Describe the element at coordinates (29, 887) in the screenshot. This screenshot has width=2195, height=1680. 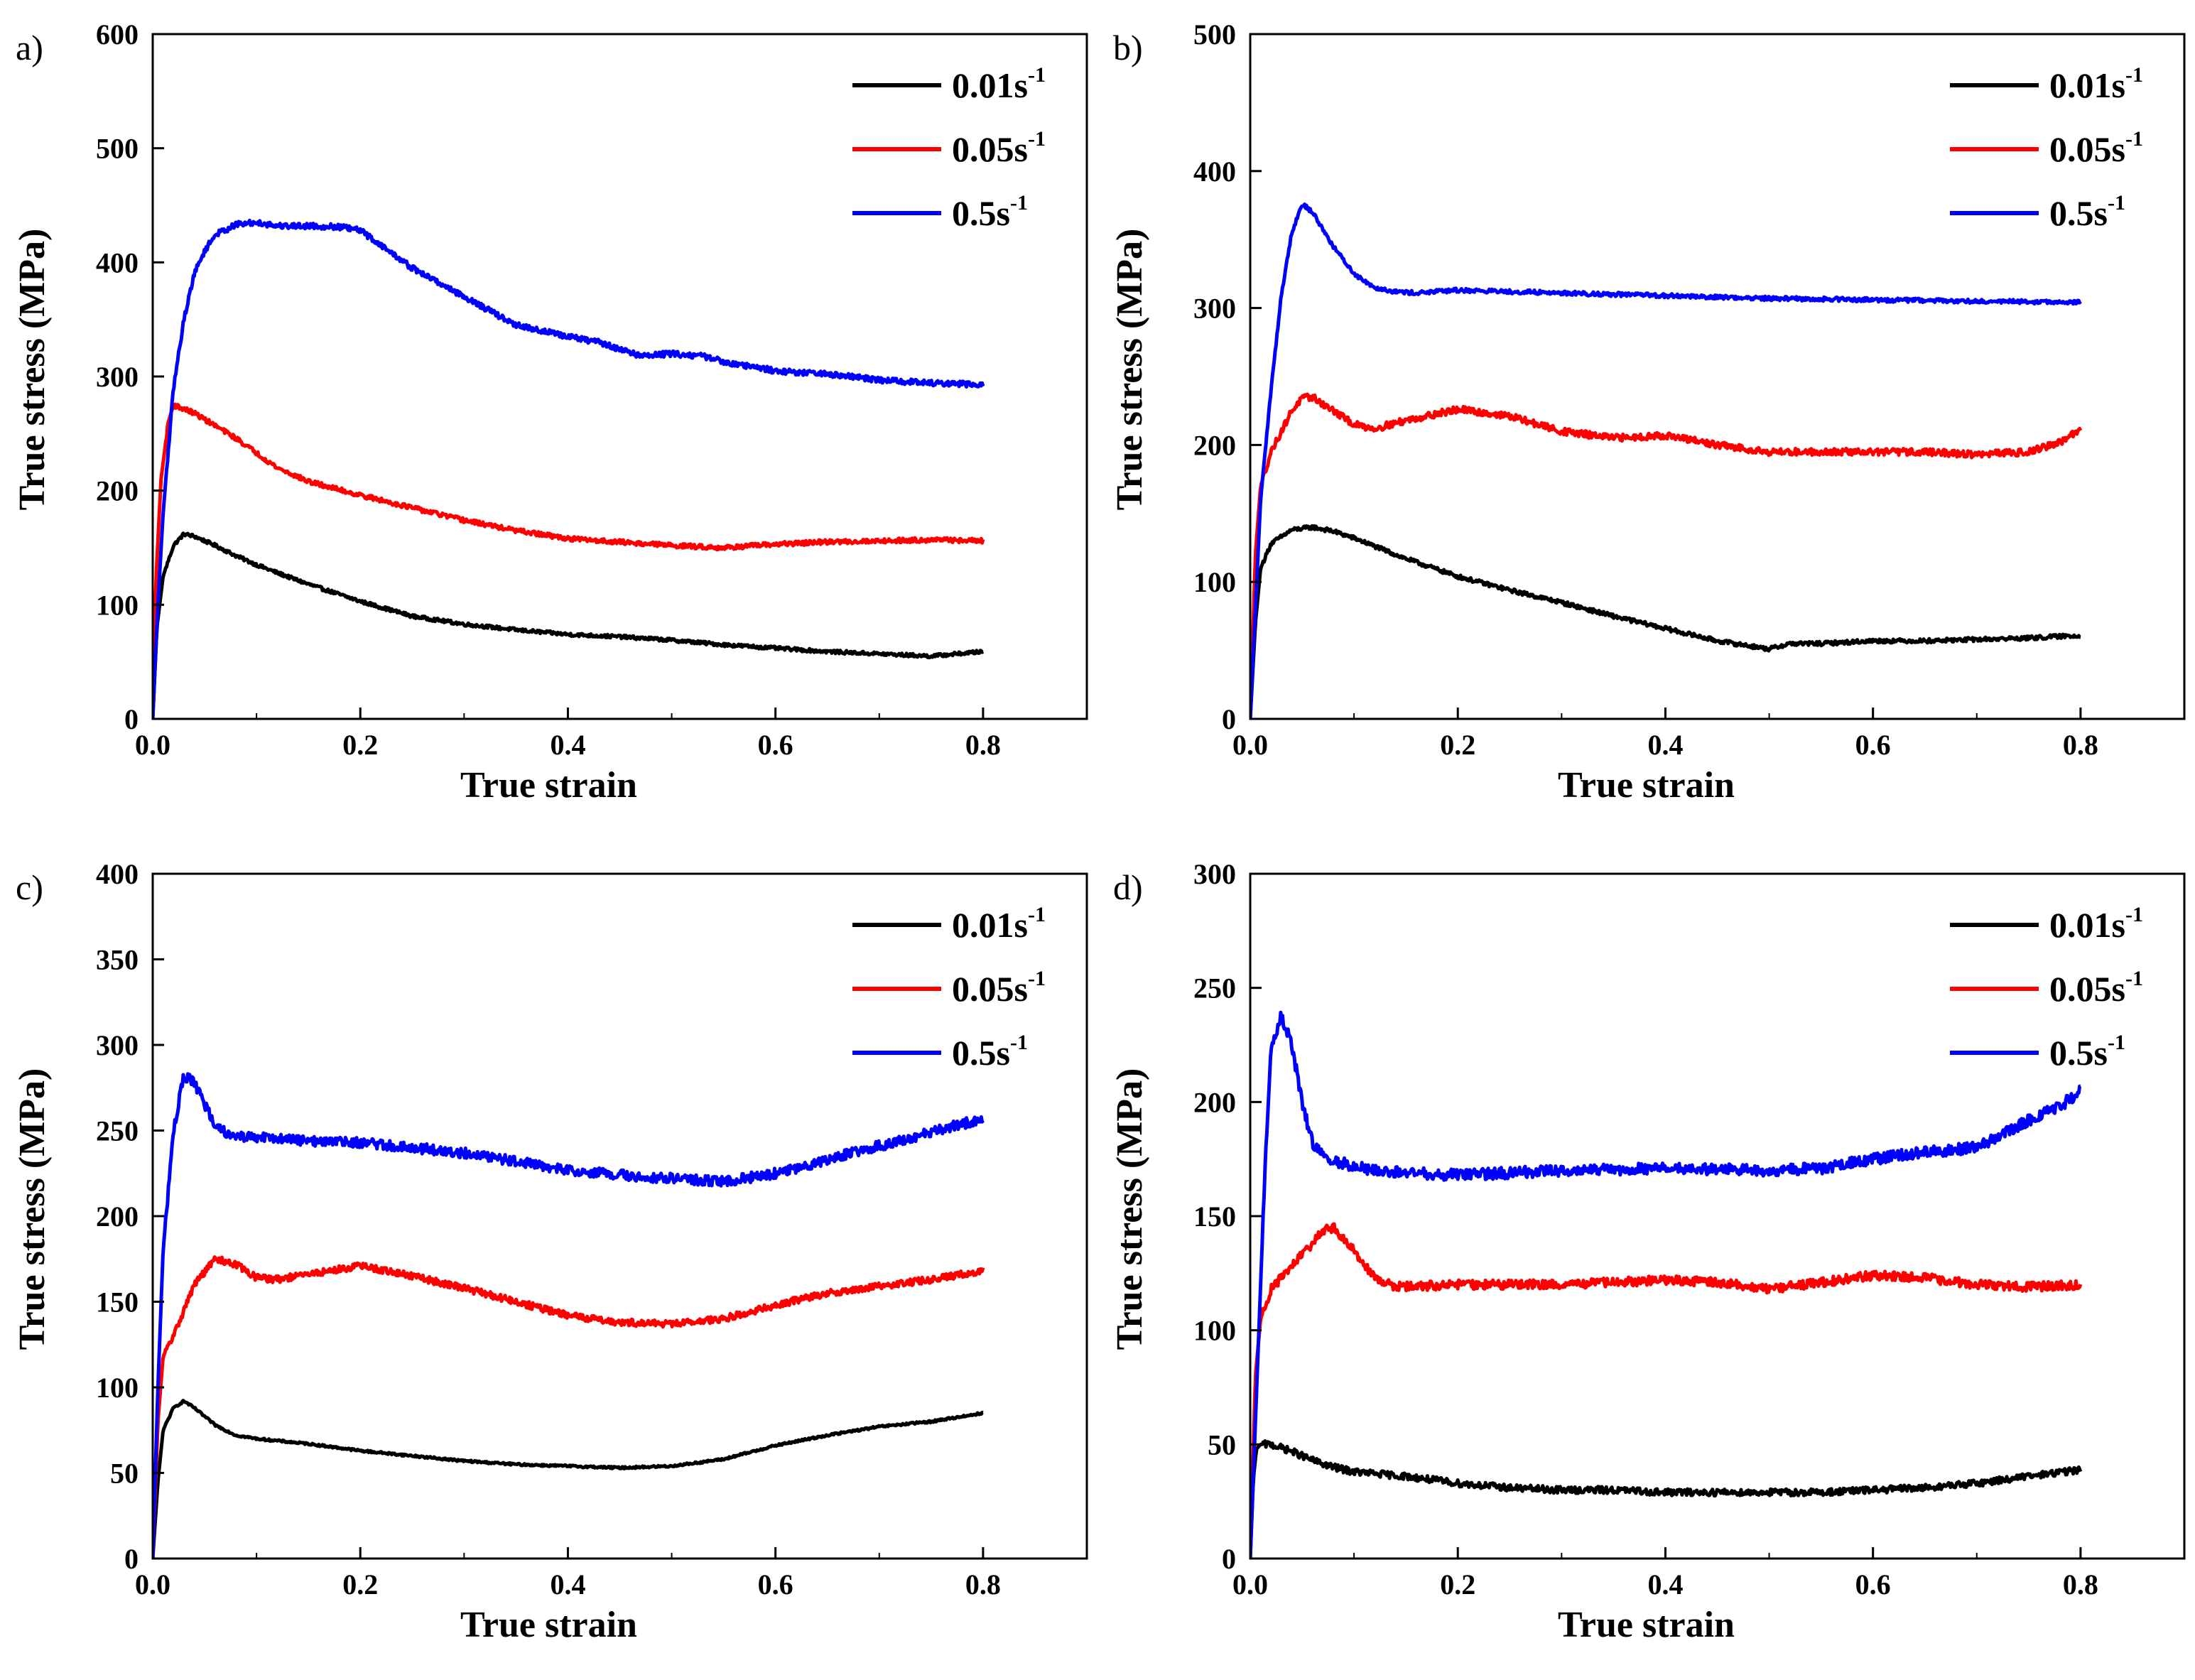
I see `panel-label: c)` at that location.